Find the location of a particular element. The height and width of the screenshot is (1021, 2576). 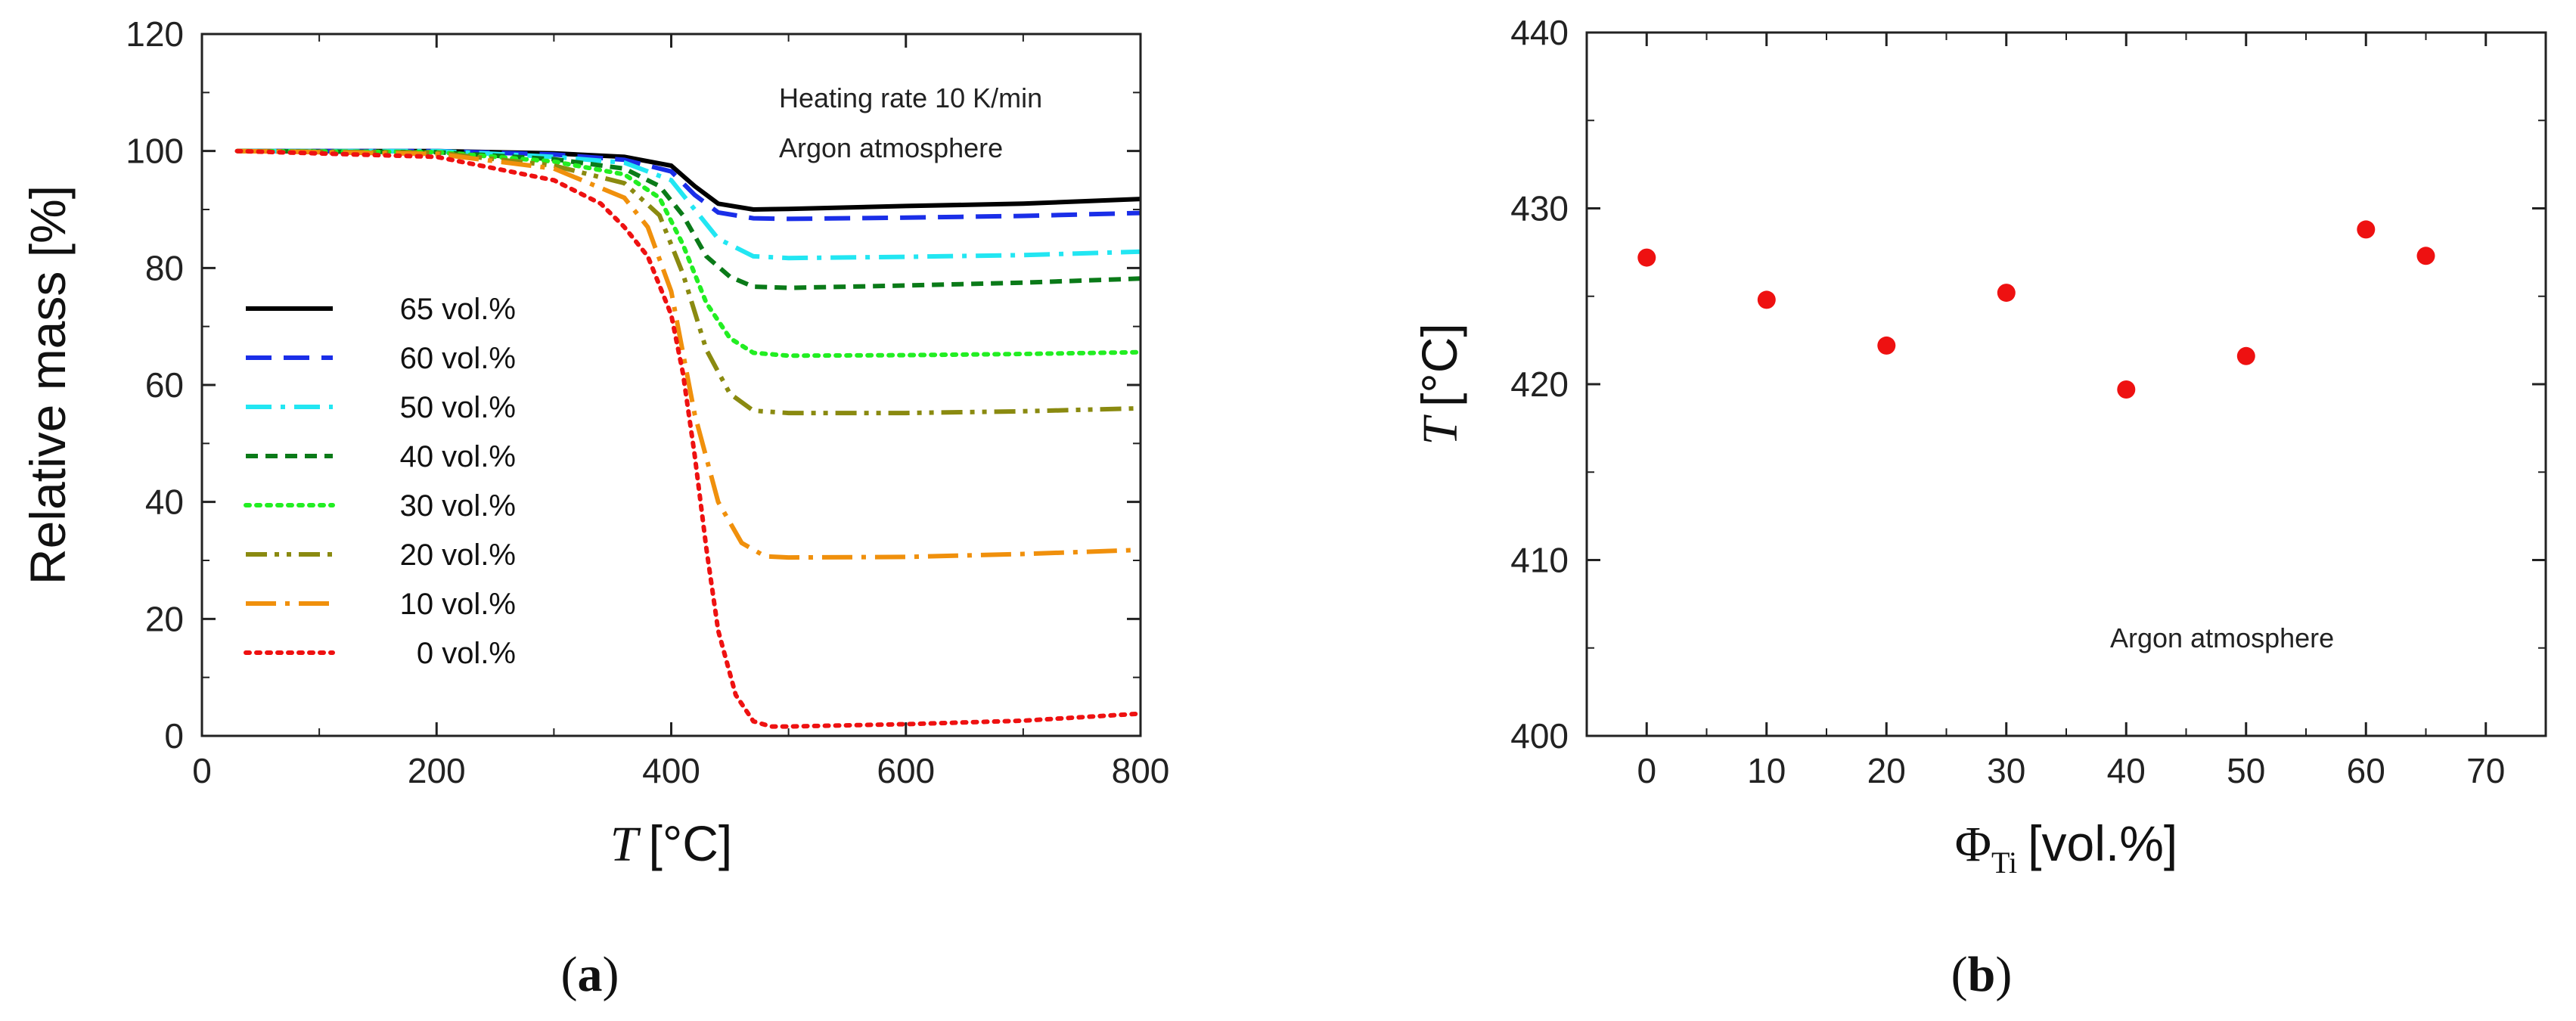

legend-label: 65 vol.% is located at coordinates (458, 309).